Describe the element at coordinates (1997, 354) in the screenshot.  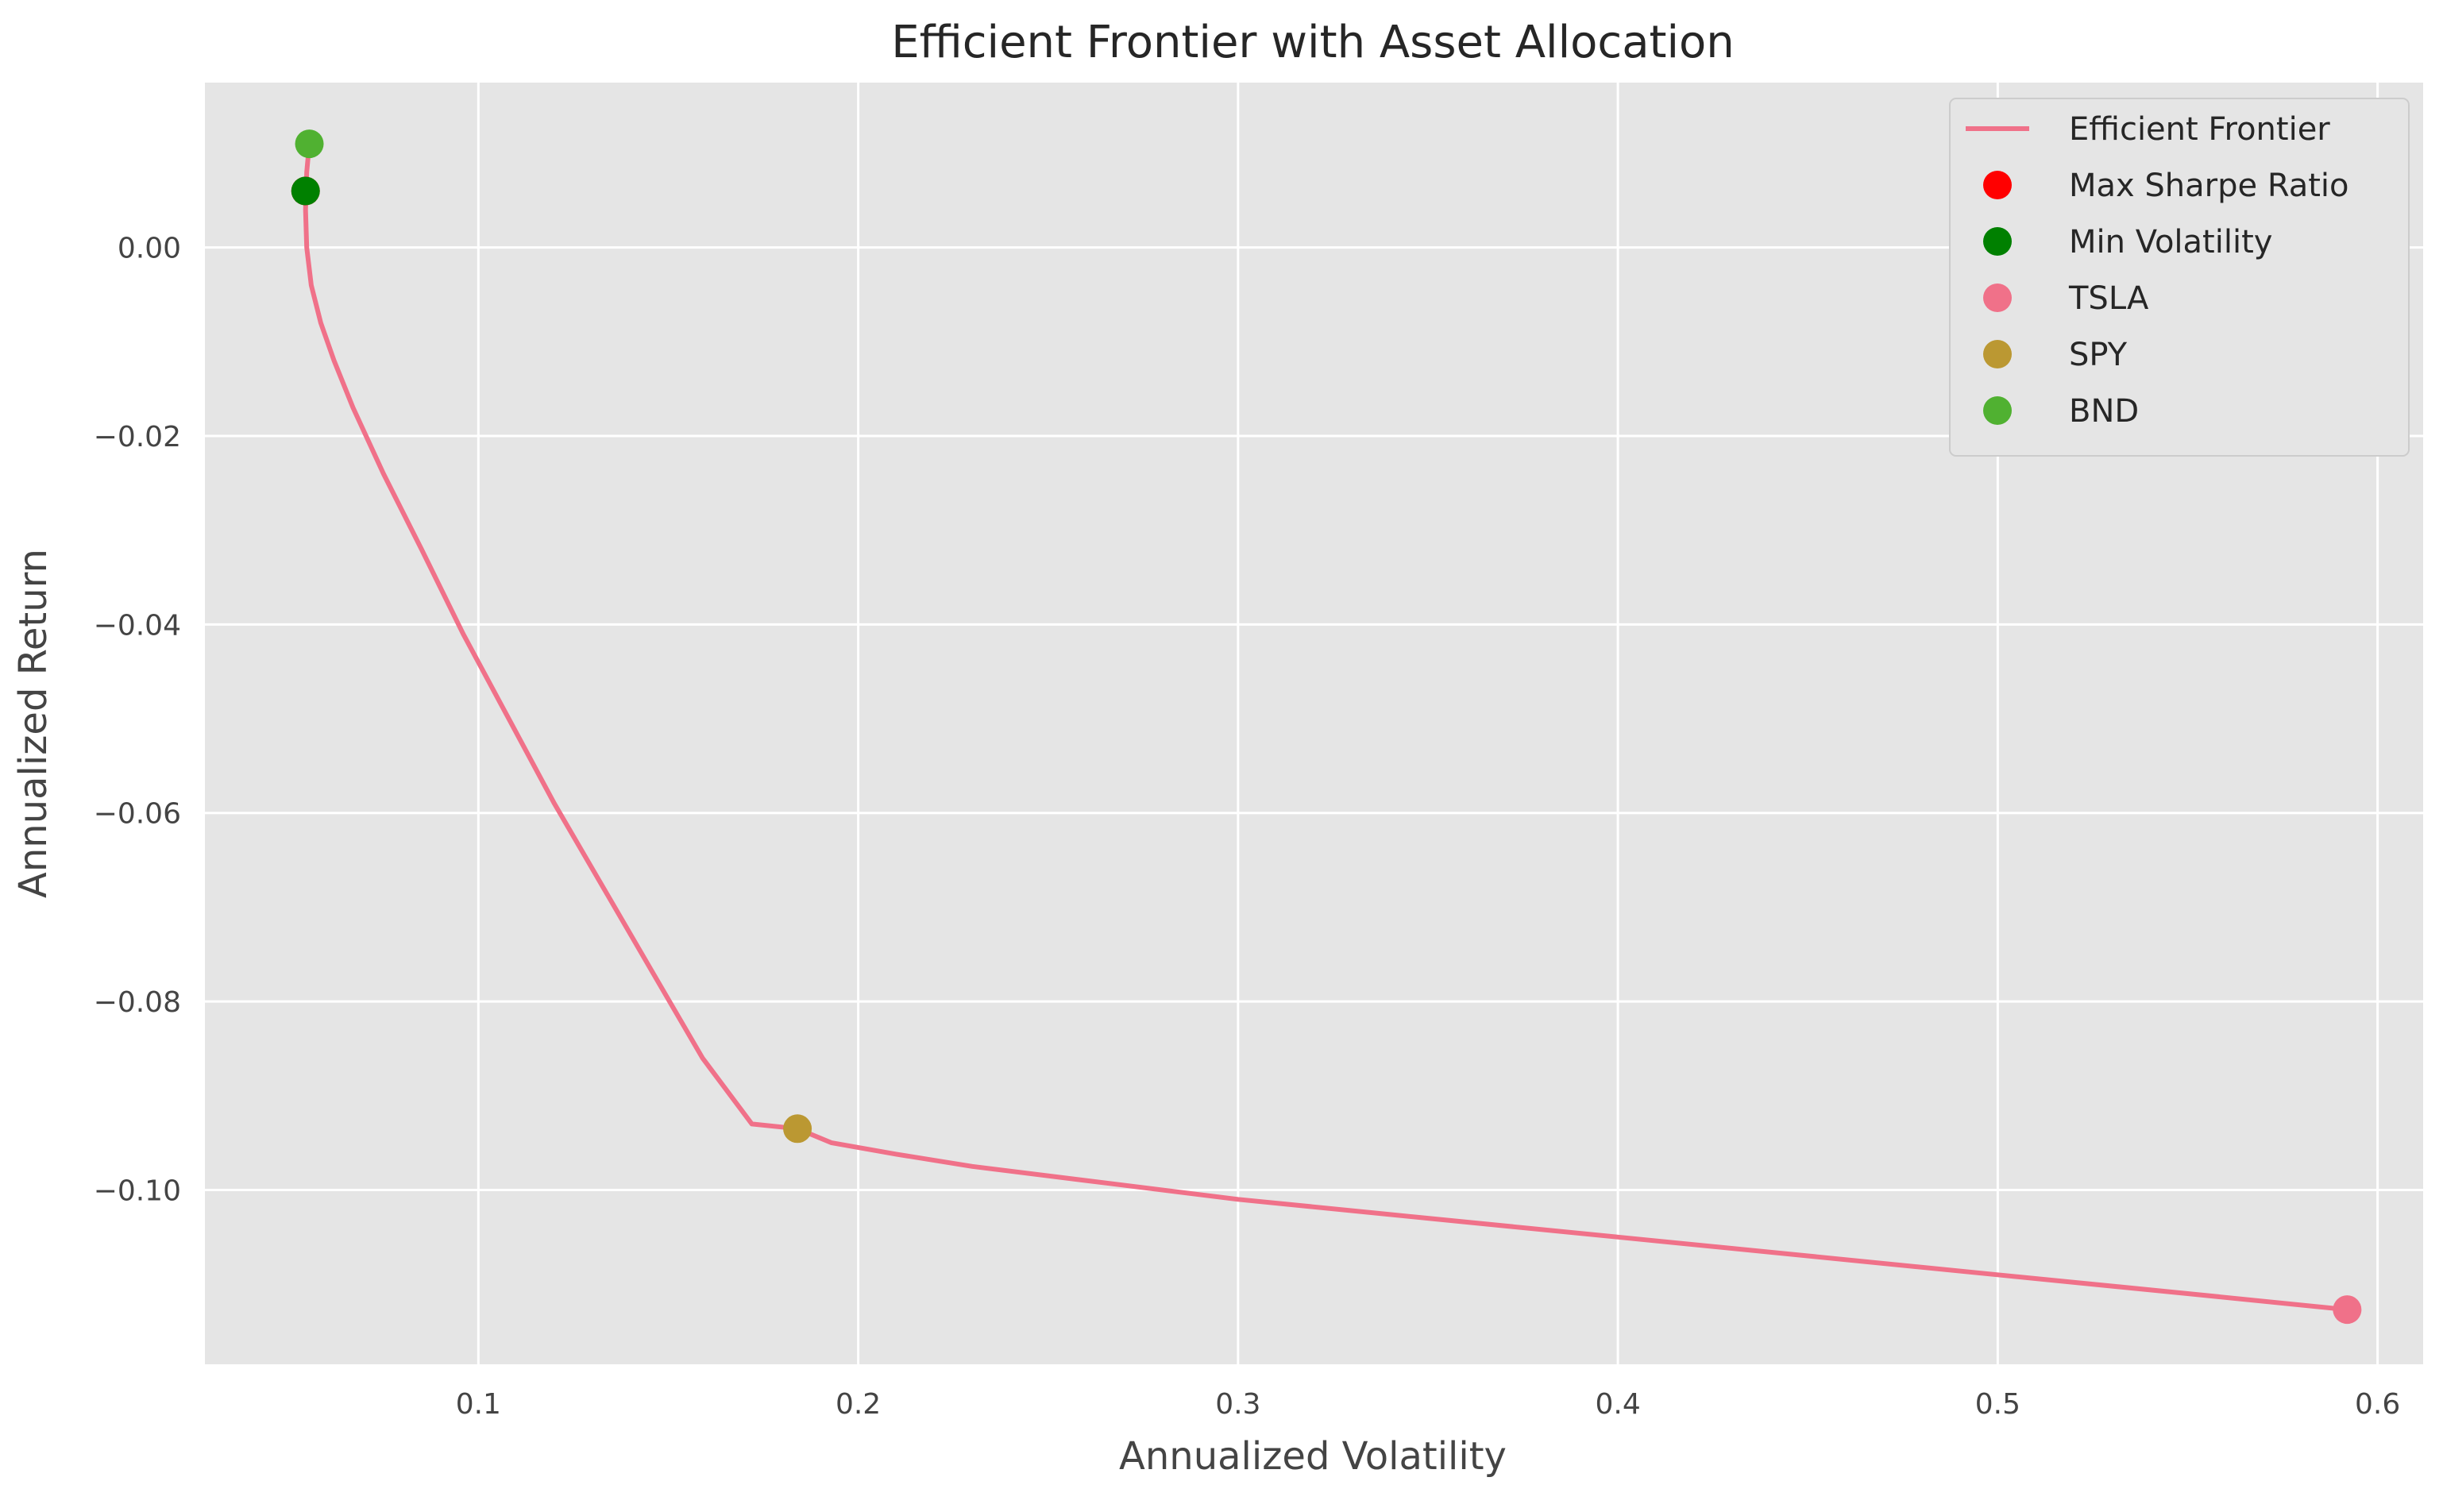
I see `legend-marker-spy` at that location.